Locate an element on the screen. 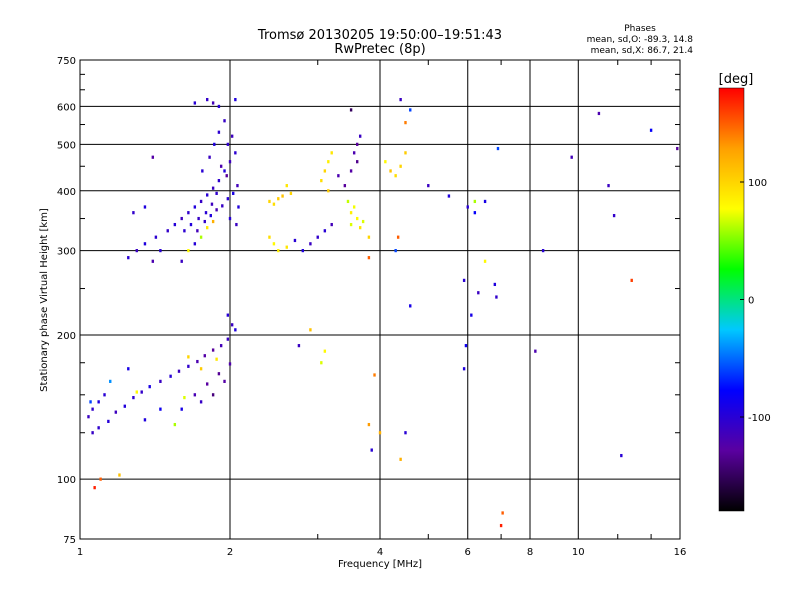  y-tick-label: 750 is located at coordinates (66, 61).